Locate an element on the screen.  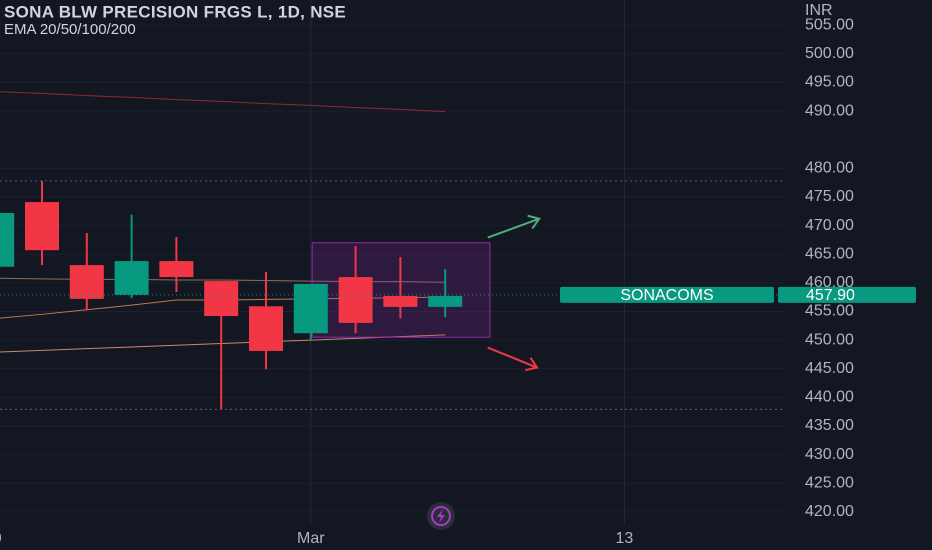
button-ring is located at coordinates (441, 516).